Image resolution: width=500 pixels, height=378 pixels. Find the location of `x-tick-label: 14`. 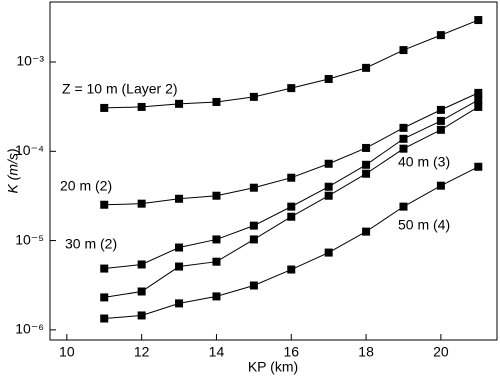

x-tick-label: 14 is located at coordinates (217, 352).